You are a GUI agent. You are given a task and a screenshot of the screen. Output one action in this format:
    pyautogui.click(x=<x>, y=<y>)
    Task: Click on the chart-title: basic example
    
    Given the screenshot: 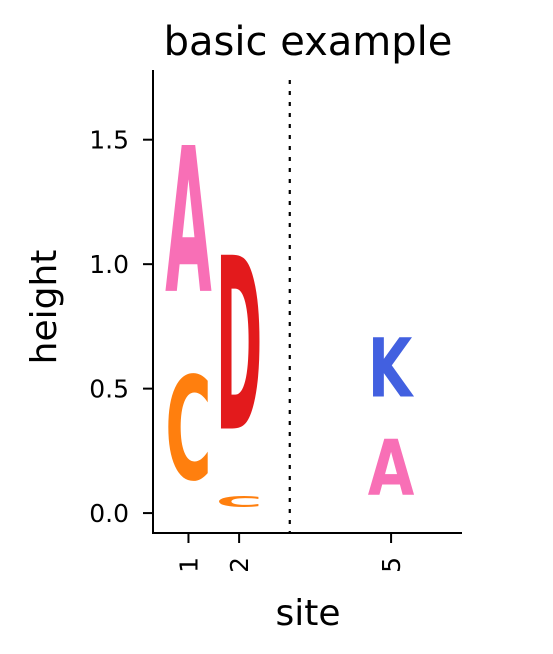 What is the action you would take?
    pyautogui.click(x=308, y=42)
    